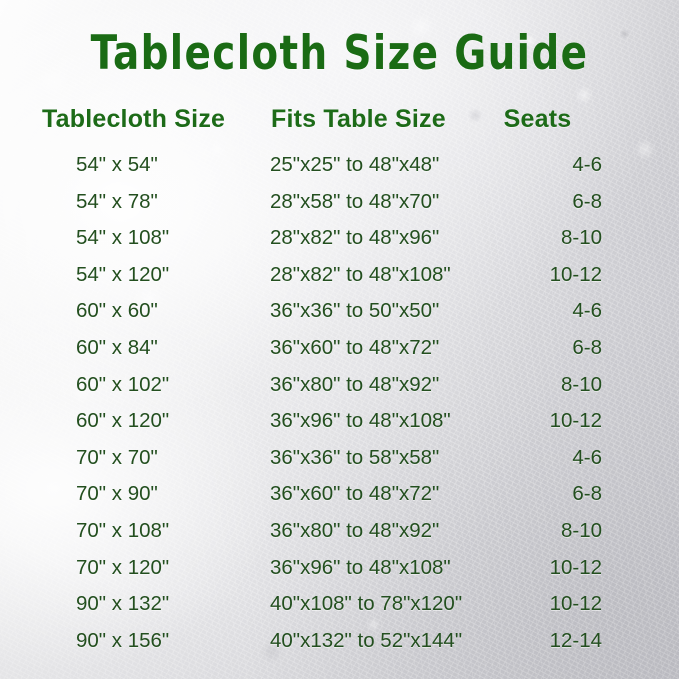 The width and height of the screenshot is (679, 679). I want to click on cell-fits-table-size: 25"x25" to 48"x48", so click(355, 164).